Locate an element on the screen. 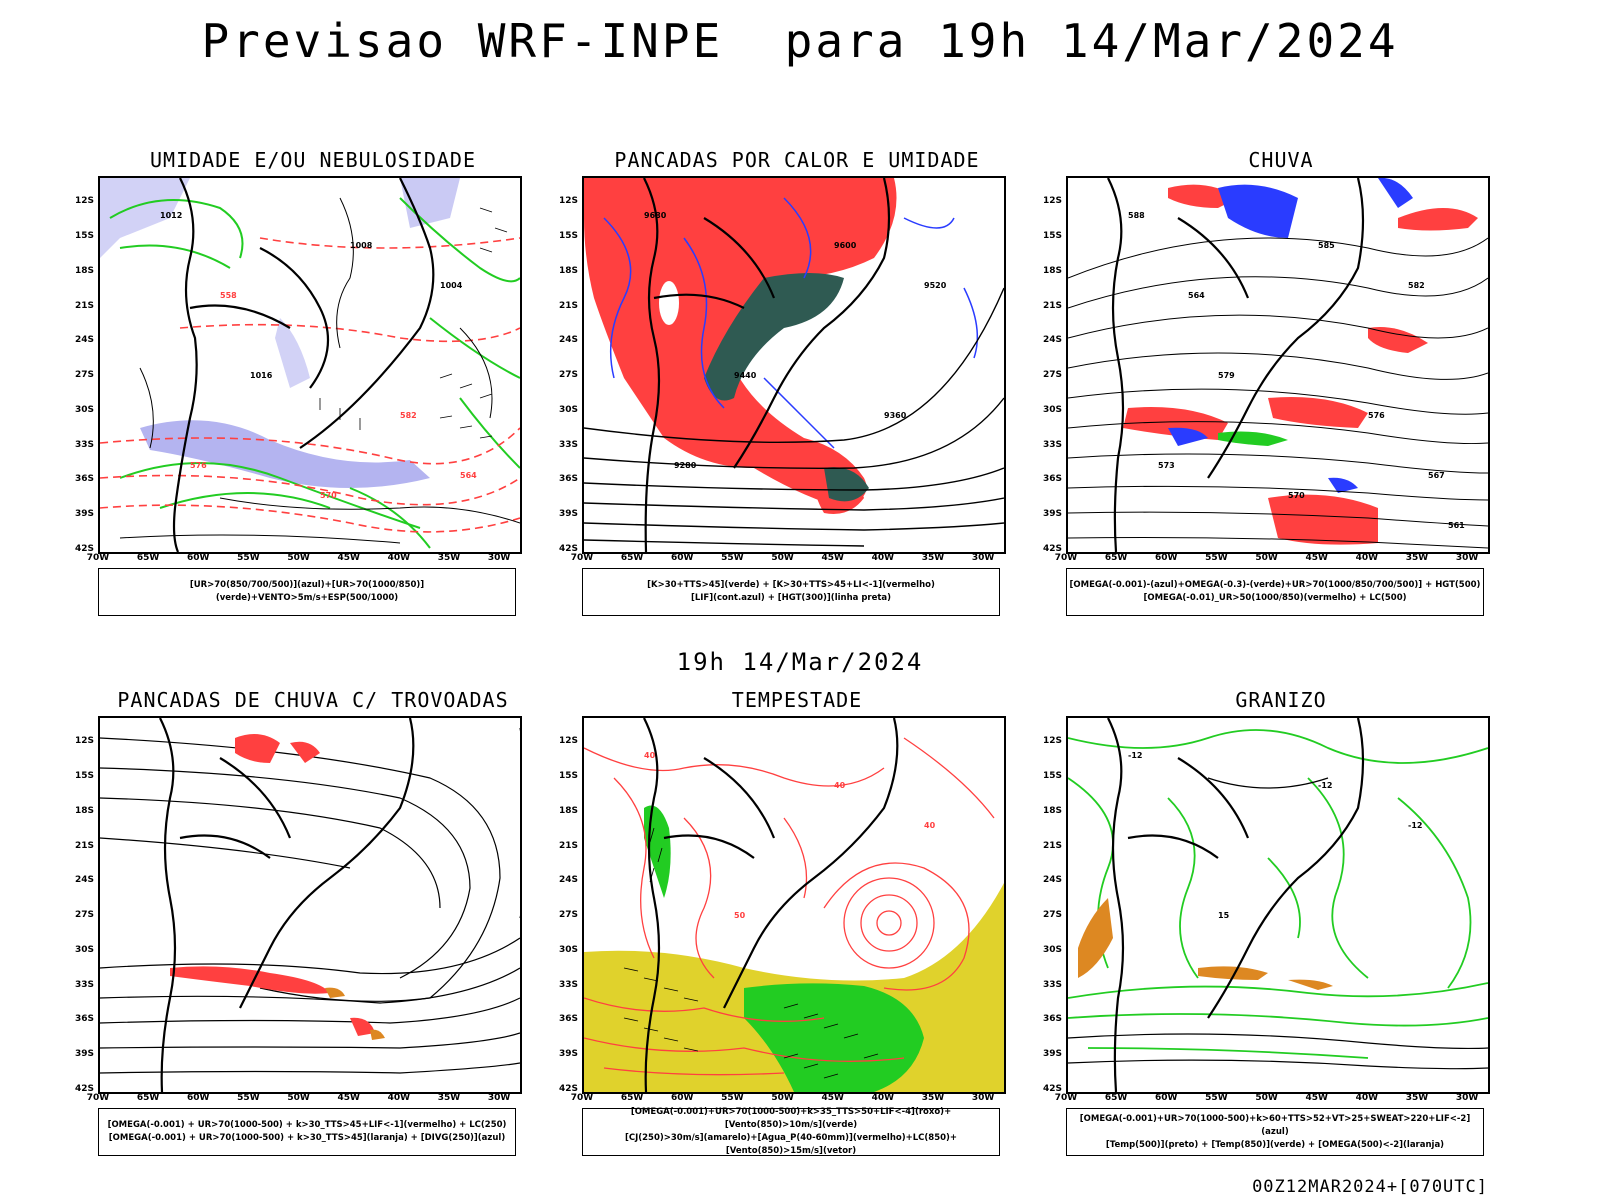  map-canvas-tempestade: 40 40 40 50 is located at coordinates (794, 905).